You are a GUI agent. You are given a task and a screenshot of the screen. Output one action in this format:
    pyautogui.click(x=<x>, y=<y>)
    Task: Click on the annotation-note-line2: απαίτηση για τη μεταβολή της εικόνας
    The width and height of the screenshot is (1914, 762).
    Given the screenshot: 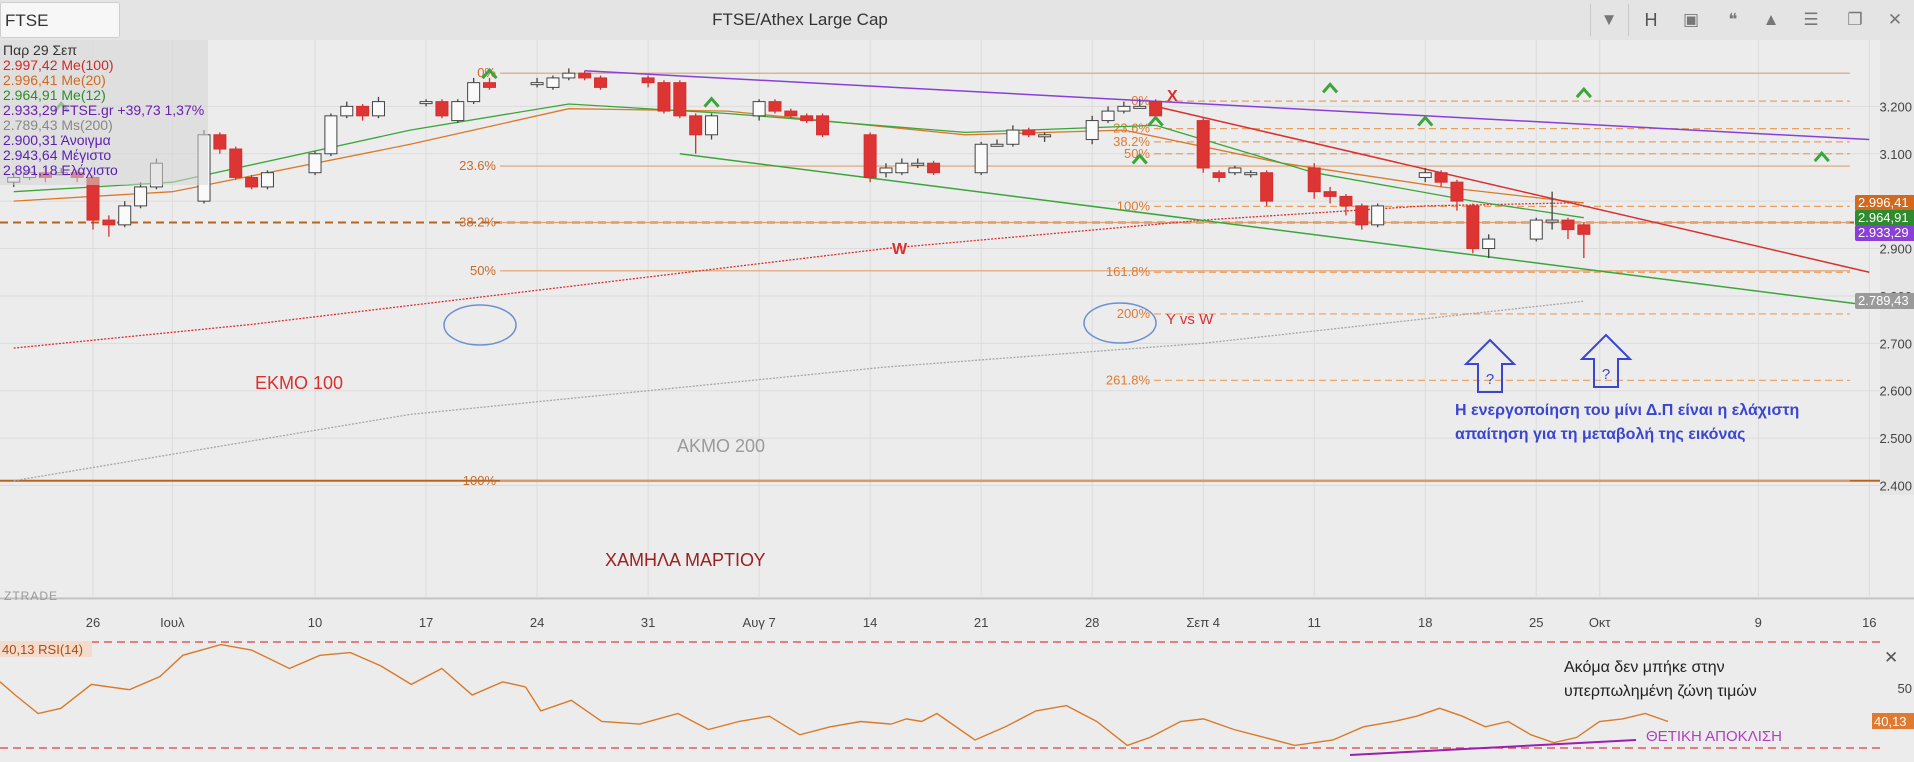 What is the action you would take?
    pyautogui.click(x=1600, y=434)
    